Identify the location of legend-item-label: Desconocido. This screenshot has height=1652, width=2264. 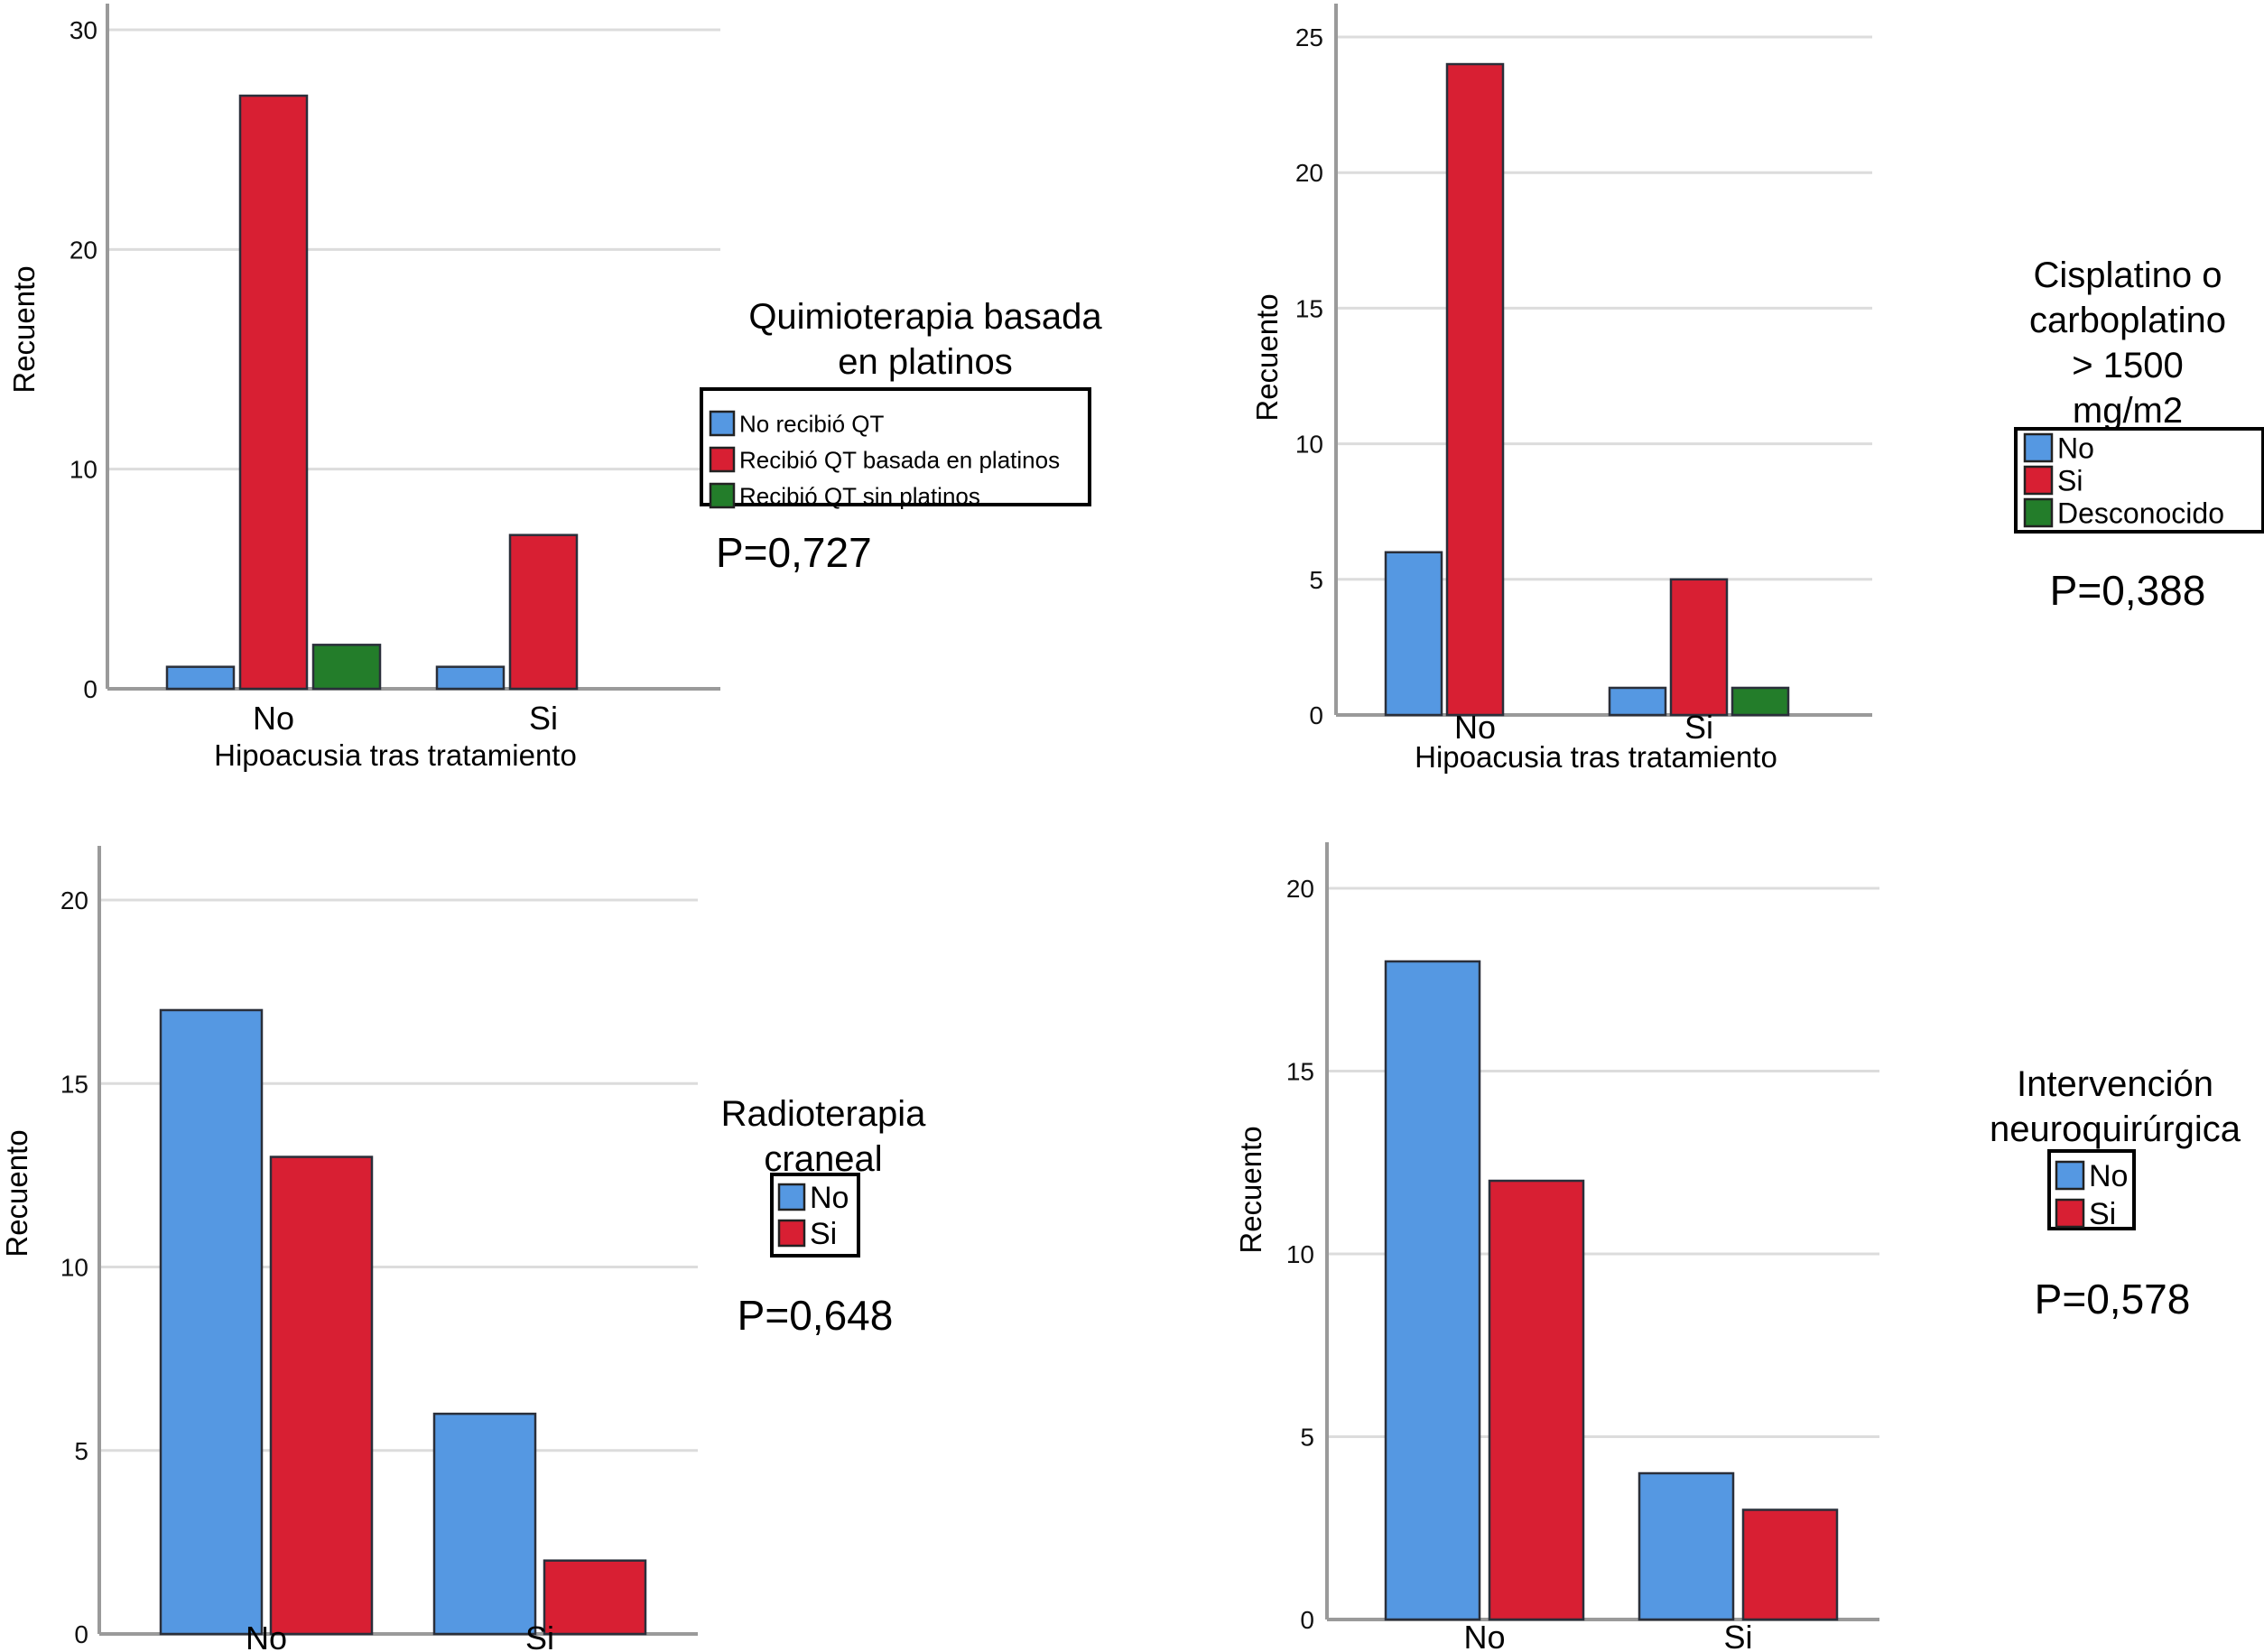
(2140, 513).